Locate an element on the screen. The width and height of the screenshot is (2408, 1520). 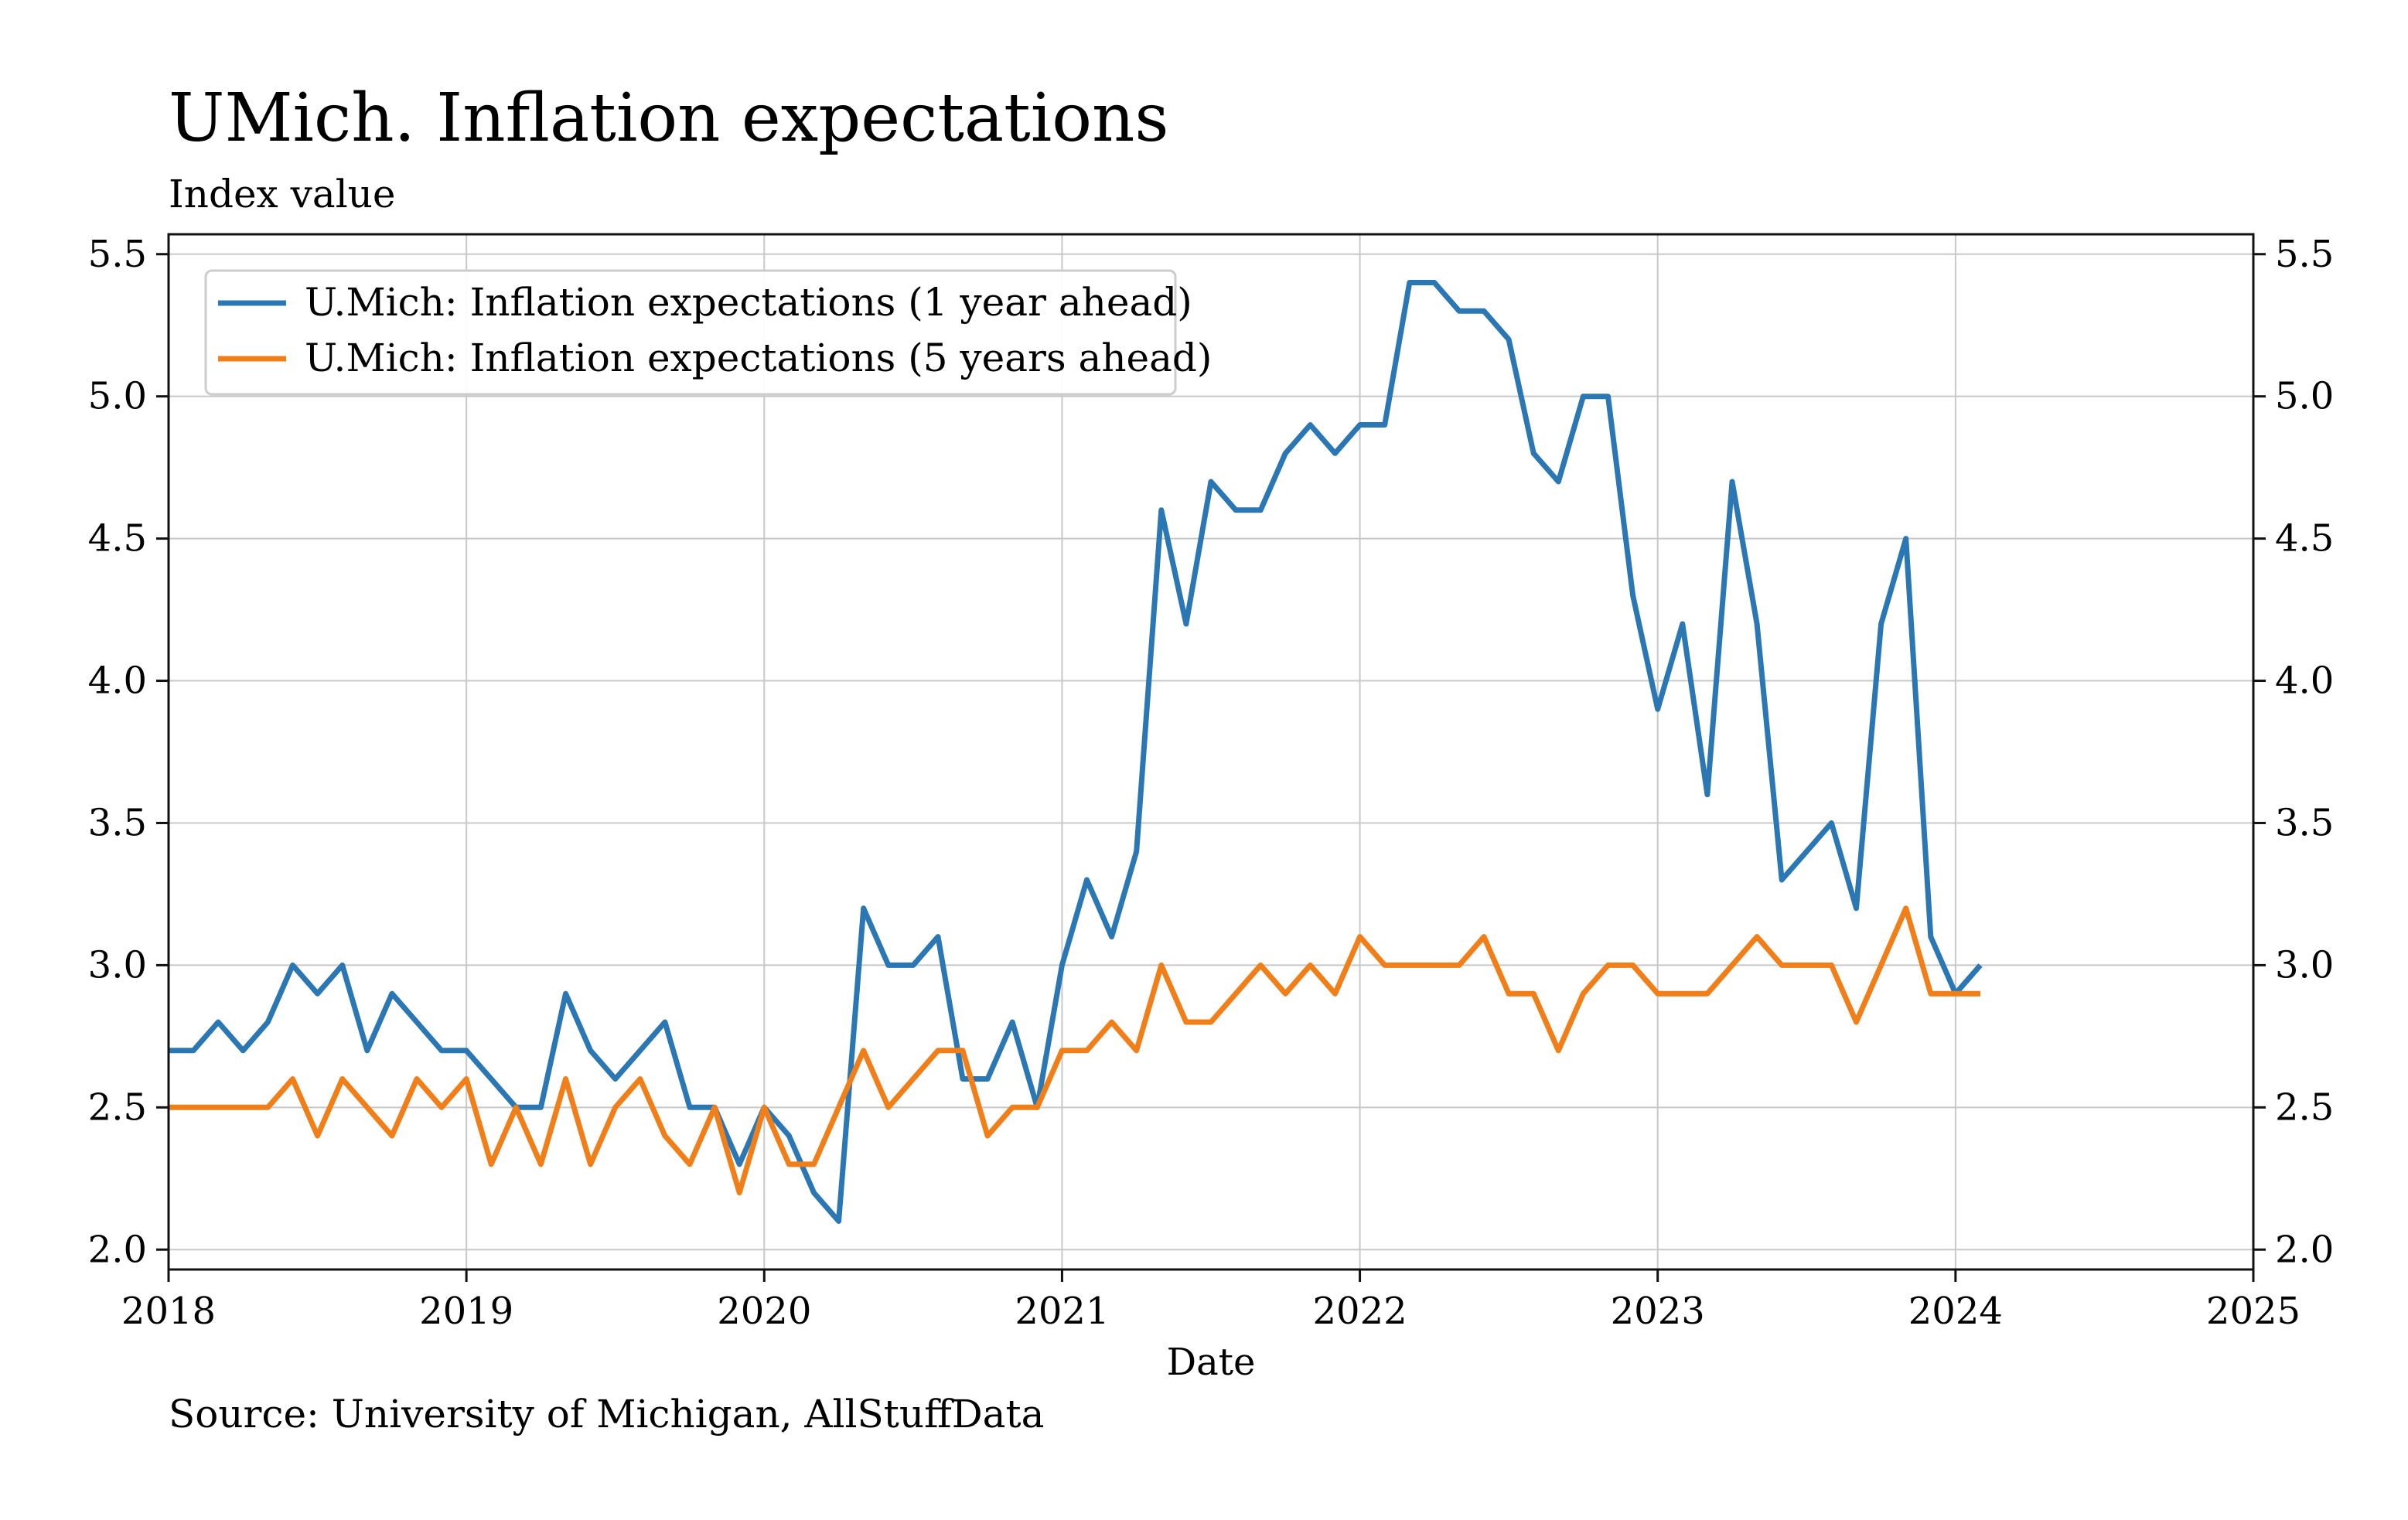
y-tick-label-right: 5.5 is located at coordinates (2304, 254).